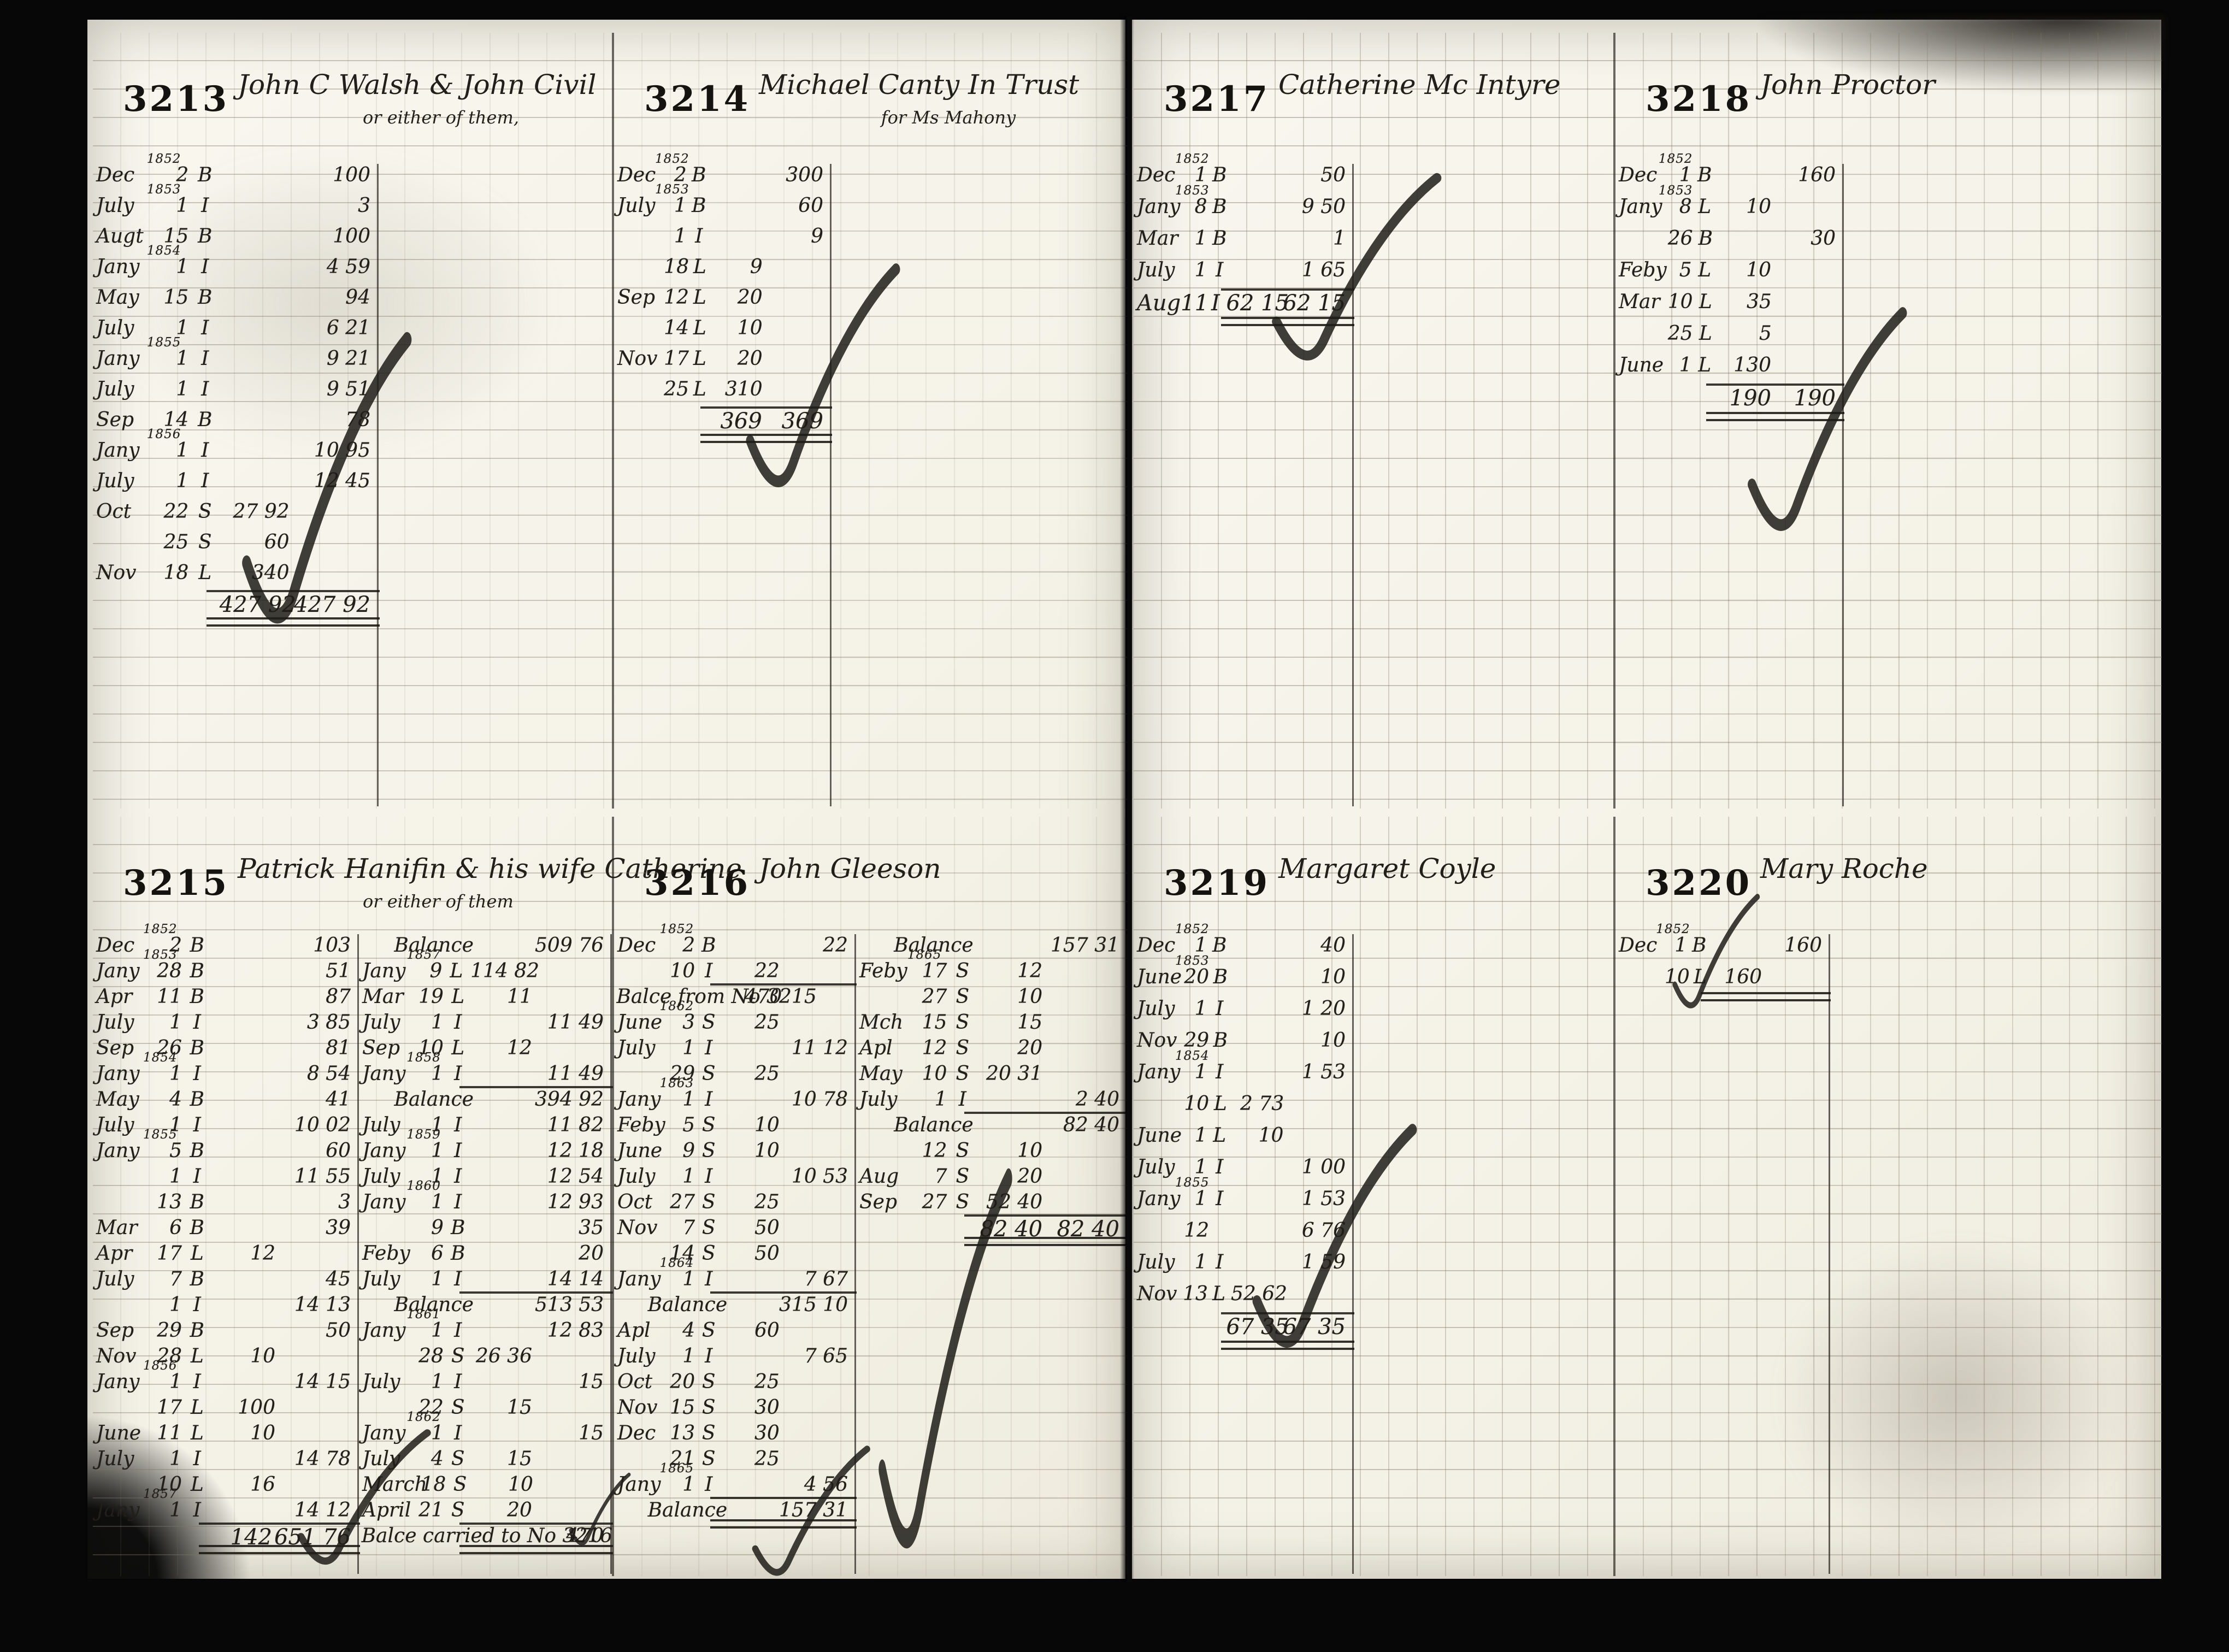  What do you see at coordinates (735, 1480) in the screenshot?
I see `ledger-entry-row: 1865 Jany 1 I 4 56` at bounding box center [735, 1480].